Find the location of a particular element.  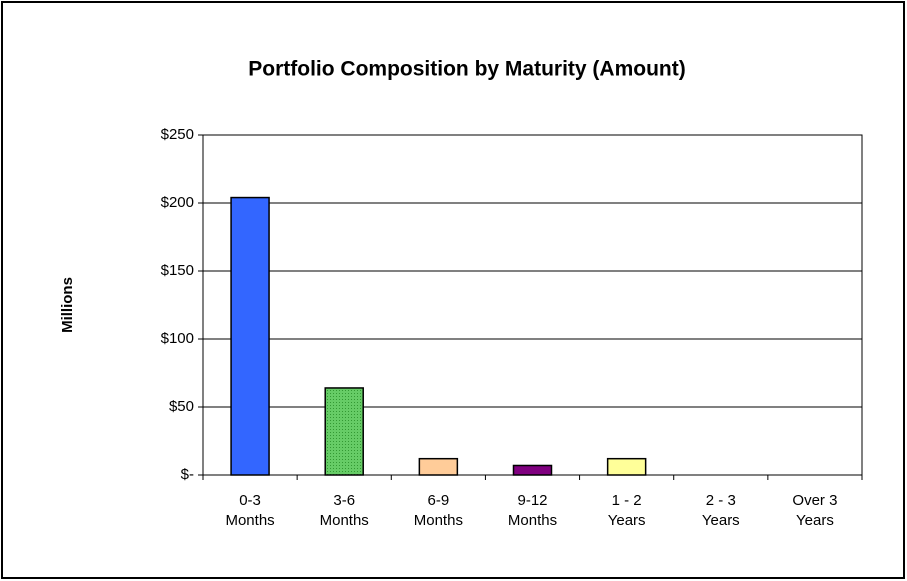

y-tick-label: $150 is located at coordinates (177, 270).